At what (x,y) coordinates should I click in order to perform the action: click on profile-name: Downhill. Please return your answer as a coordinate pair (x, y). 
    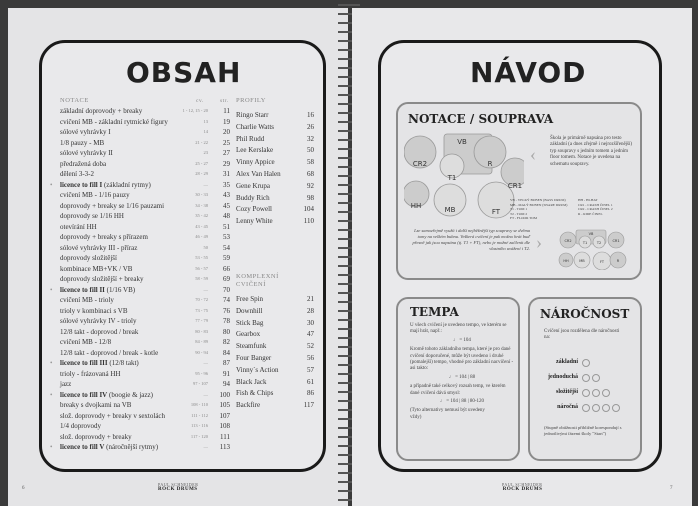
    Looking at the image, I should click on (249, 310).